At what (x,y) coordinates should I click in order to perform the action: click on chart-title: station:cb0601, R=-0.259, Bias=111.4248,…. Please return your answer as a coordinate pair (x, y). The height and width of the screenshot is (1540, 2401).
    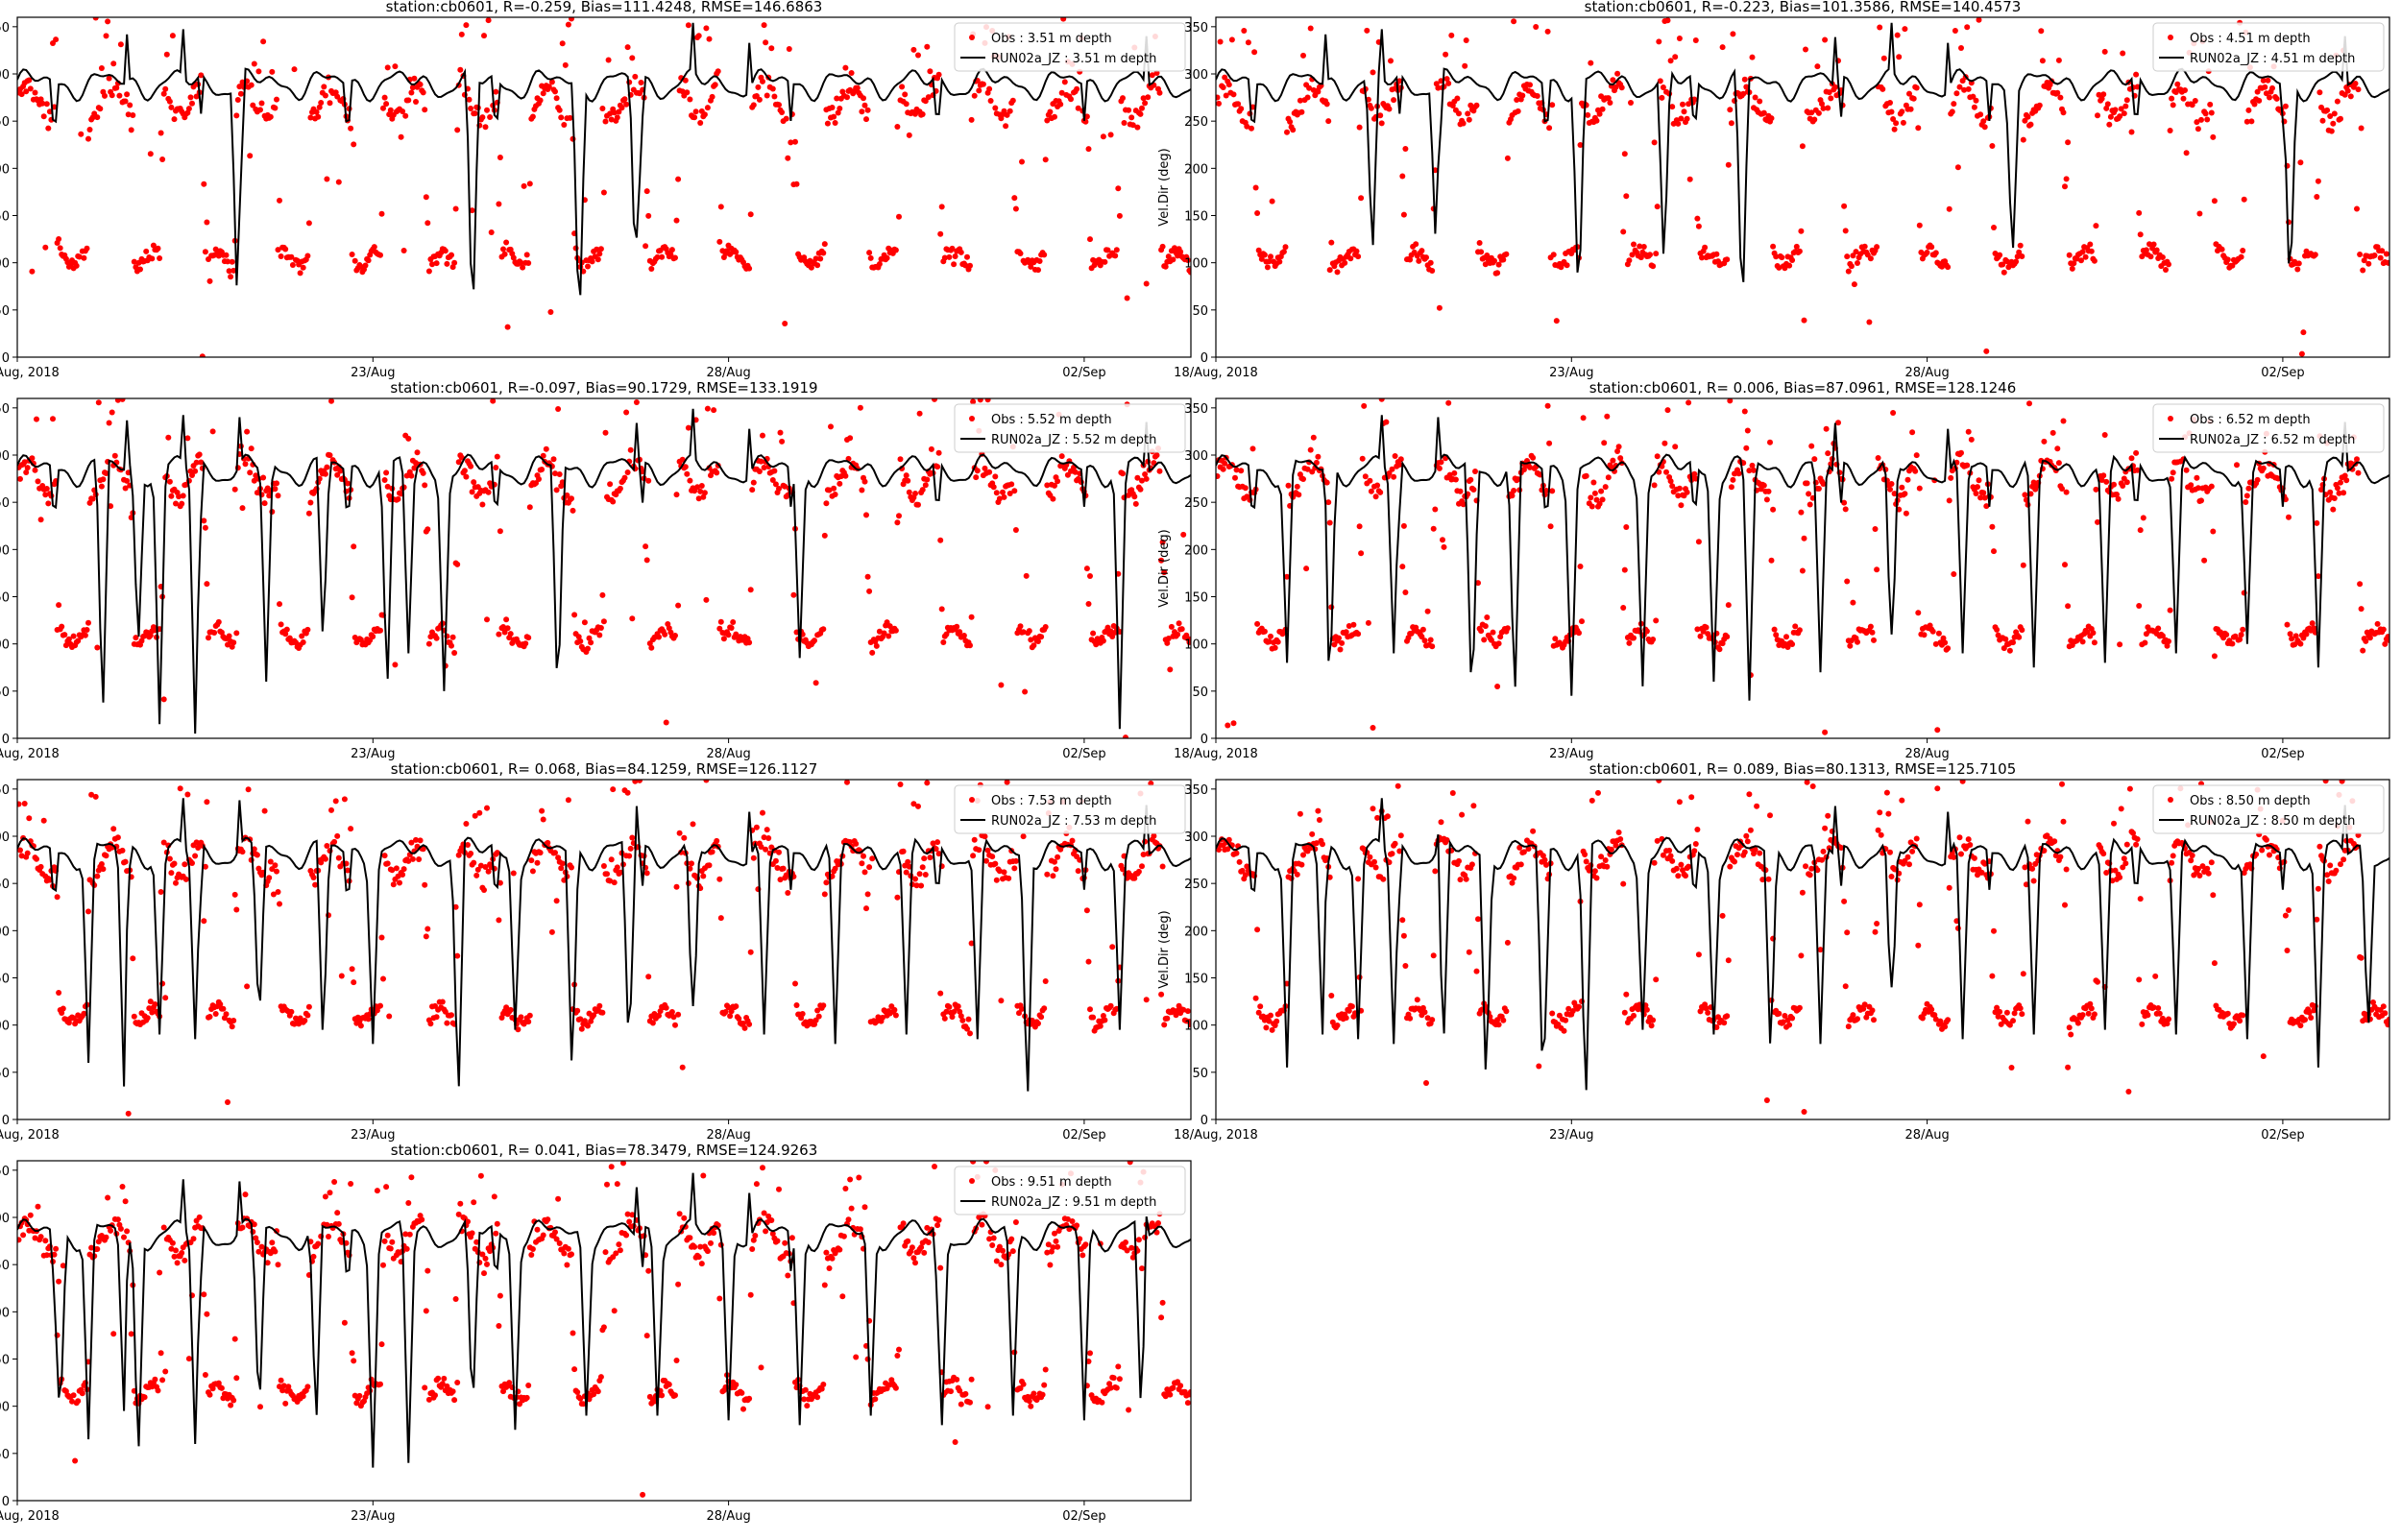
    Looking at the image, I should click on (605, 7).